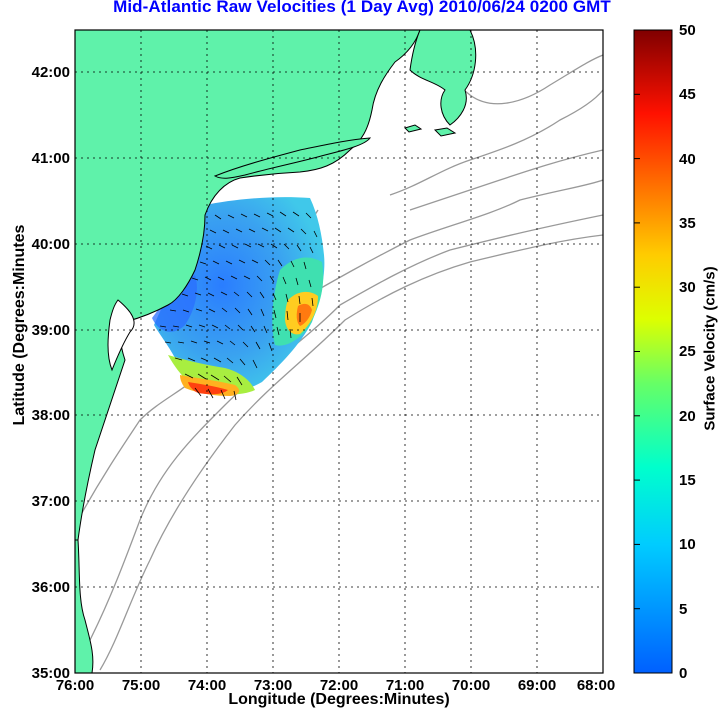  I want to click on x-tick: 74:00, so click(207, 685).